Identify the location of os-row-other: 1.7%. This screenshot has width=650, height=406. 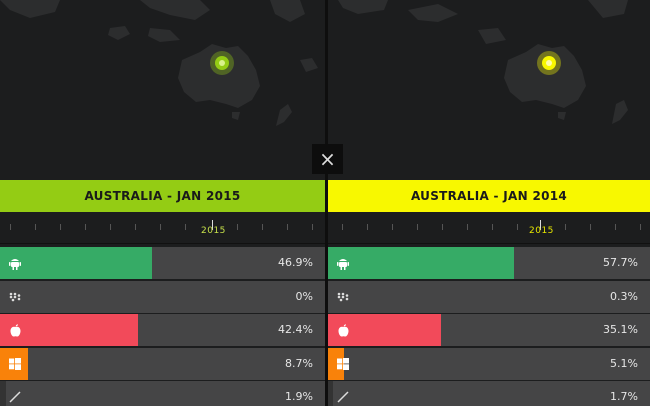
(489, 393).